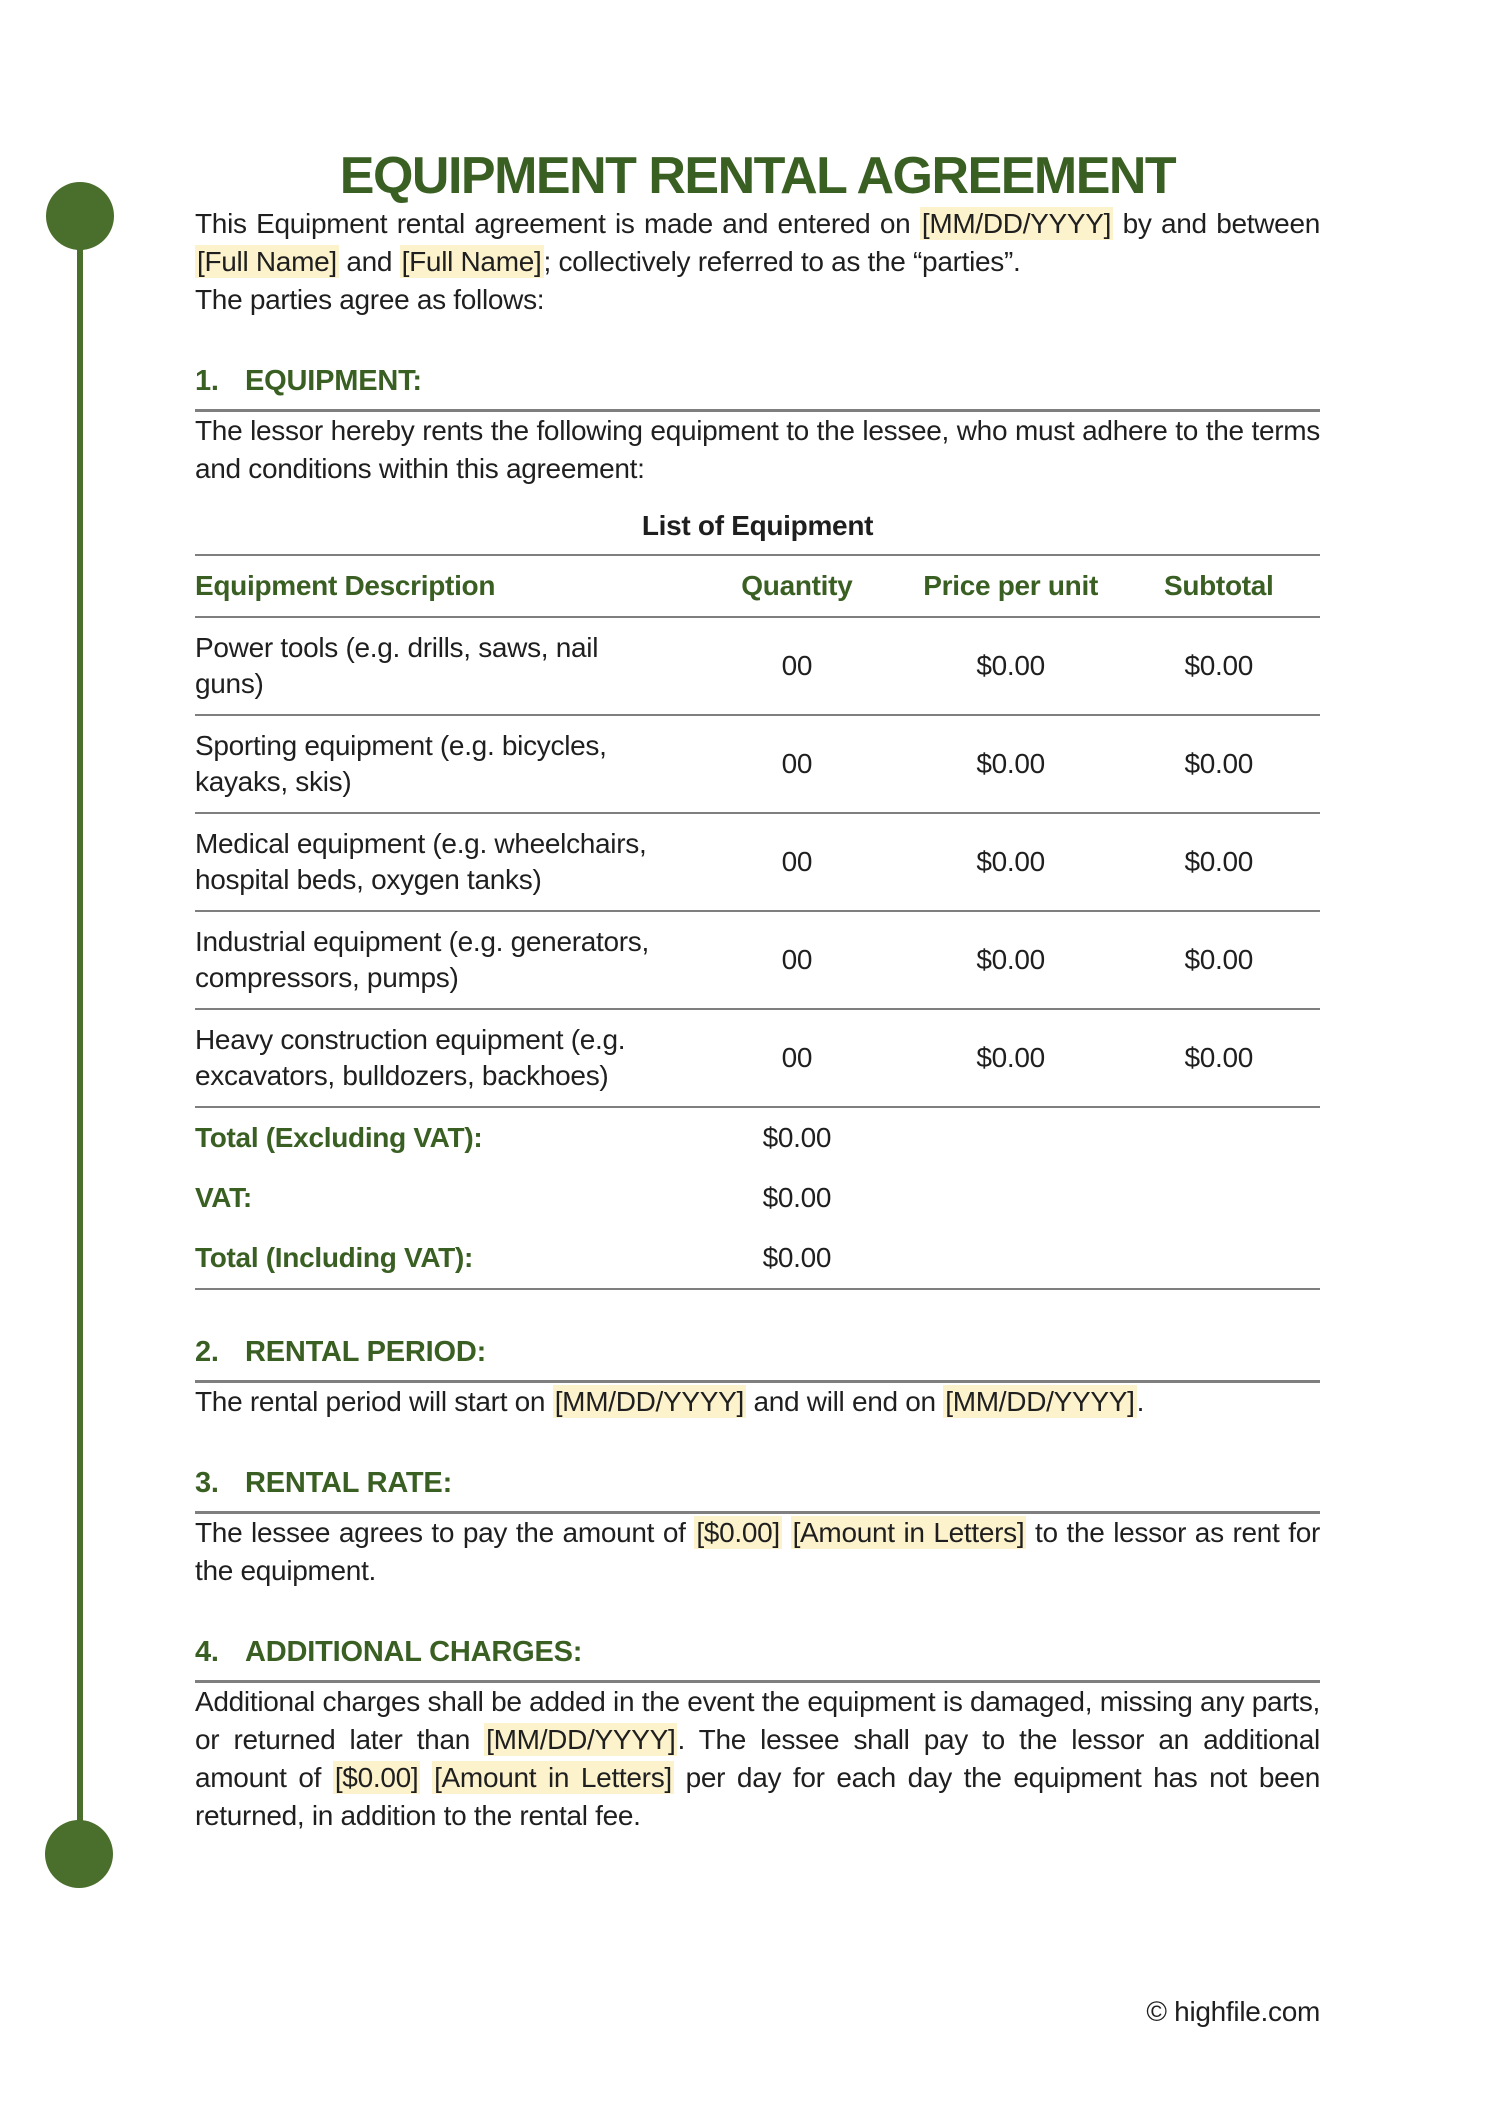 This screenshot has height=2121, width=1500. I want to click on section-number: 2., so click(207, 1352).